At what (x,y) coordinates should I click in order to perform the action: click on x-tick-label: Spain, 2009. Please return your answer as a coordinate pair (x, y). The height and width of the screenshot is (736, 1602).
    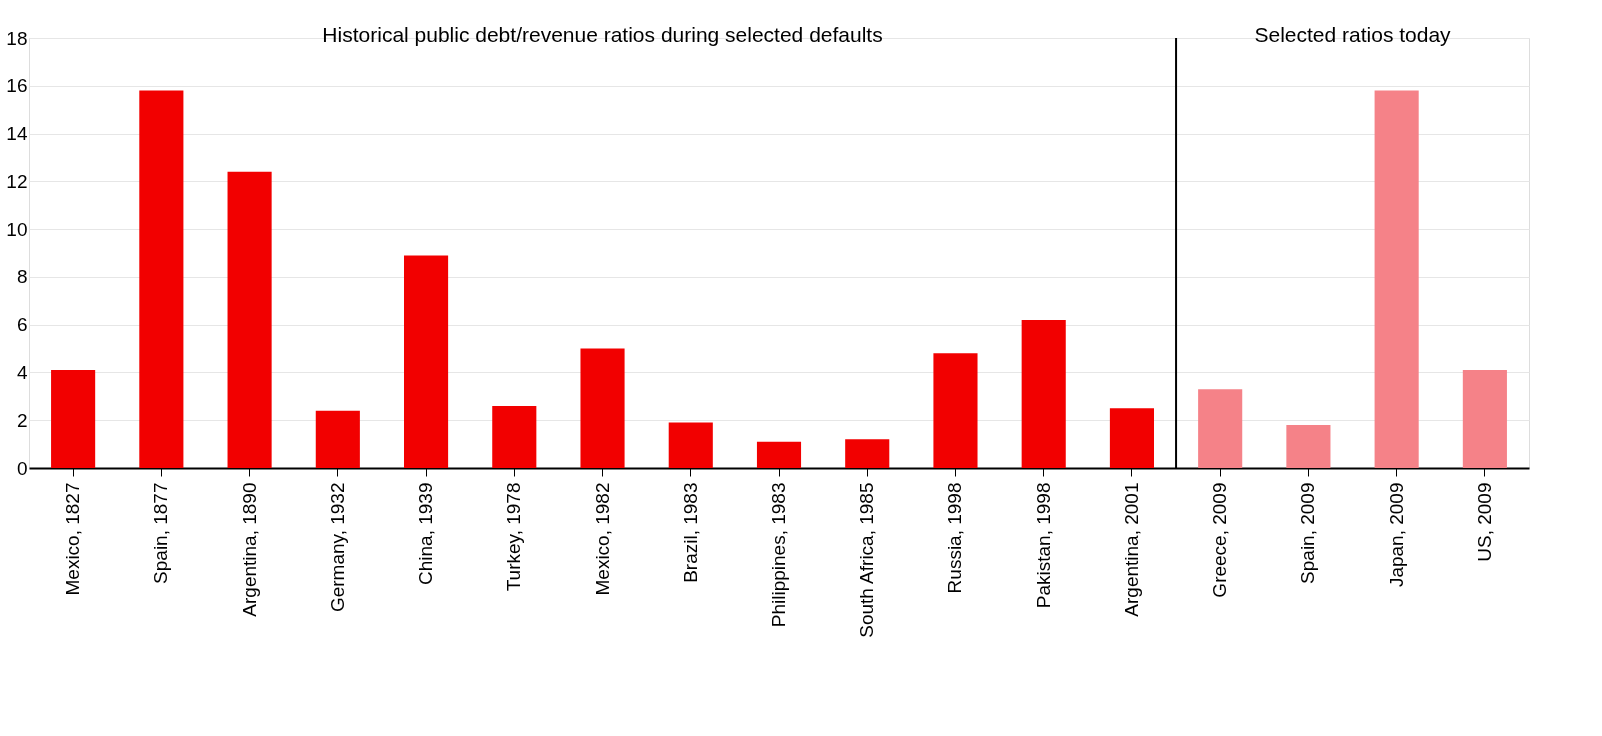
    Looking at the image, I should click on (1308, 533).